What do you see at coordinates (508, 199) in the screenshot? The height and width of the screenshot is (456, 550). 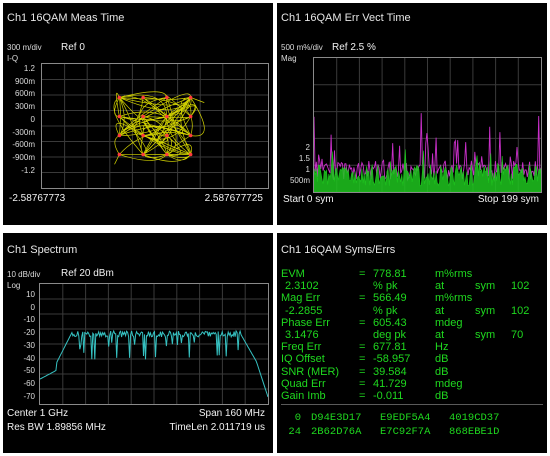 I see `stop-label: Stop 199 sym` at bounding box center [508, 199].